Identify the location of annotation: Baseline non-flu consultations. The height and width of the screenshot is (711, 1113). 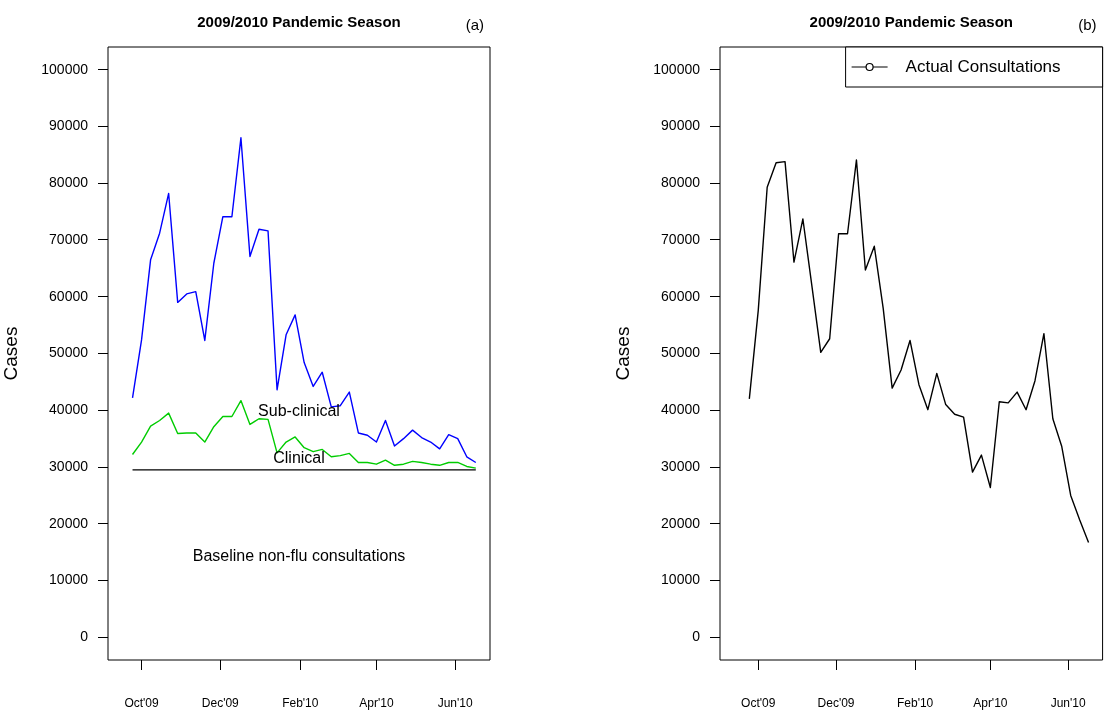
(299, 556).